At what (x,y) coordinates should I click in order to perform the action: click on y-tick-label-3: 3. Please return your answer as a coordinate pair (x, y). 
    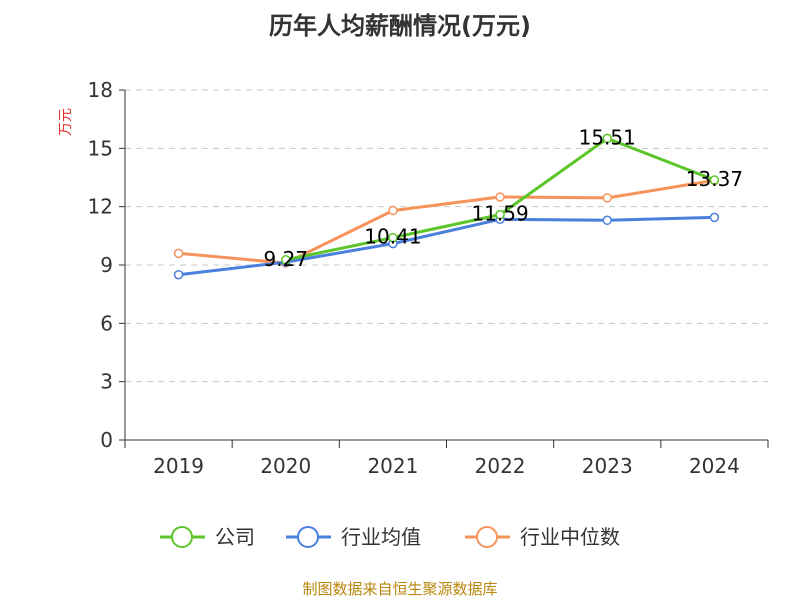
    Looking at the image, I should click on (106, 382).